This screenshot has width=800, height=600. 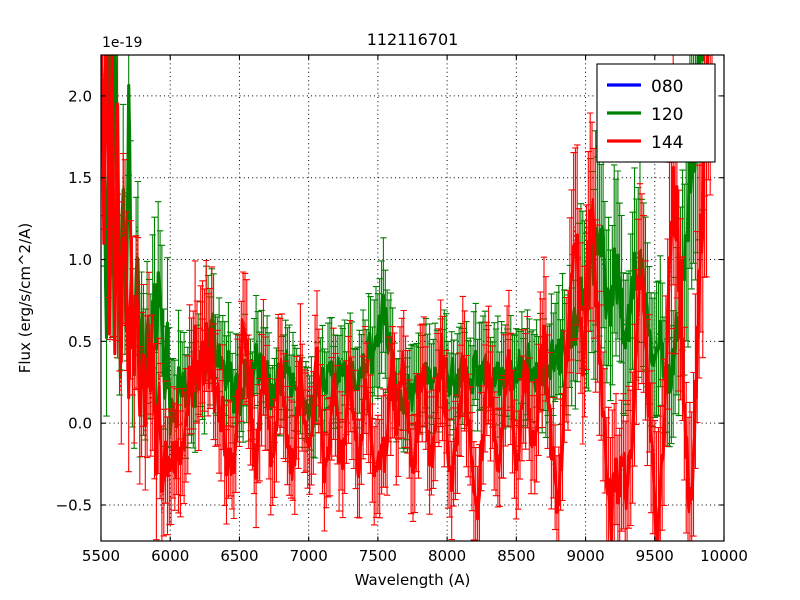 I want to click on x-tick-label: 9500, so click(x=655, y=556).